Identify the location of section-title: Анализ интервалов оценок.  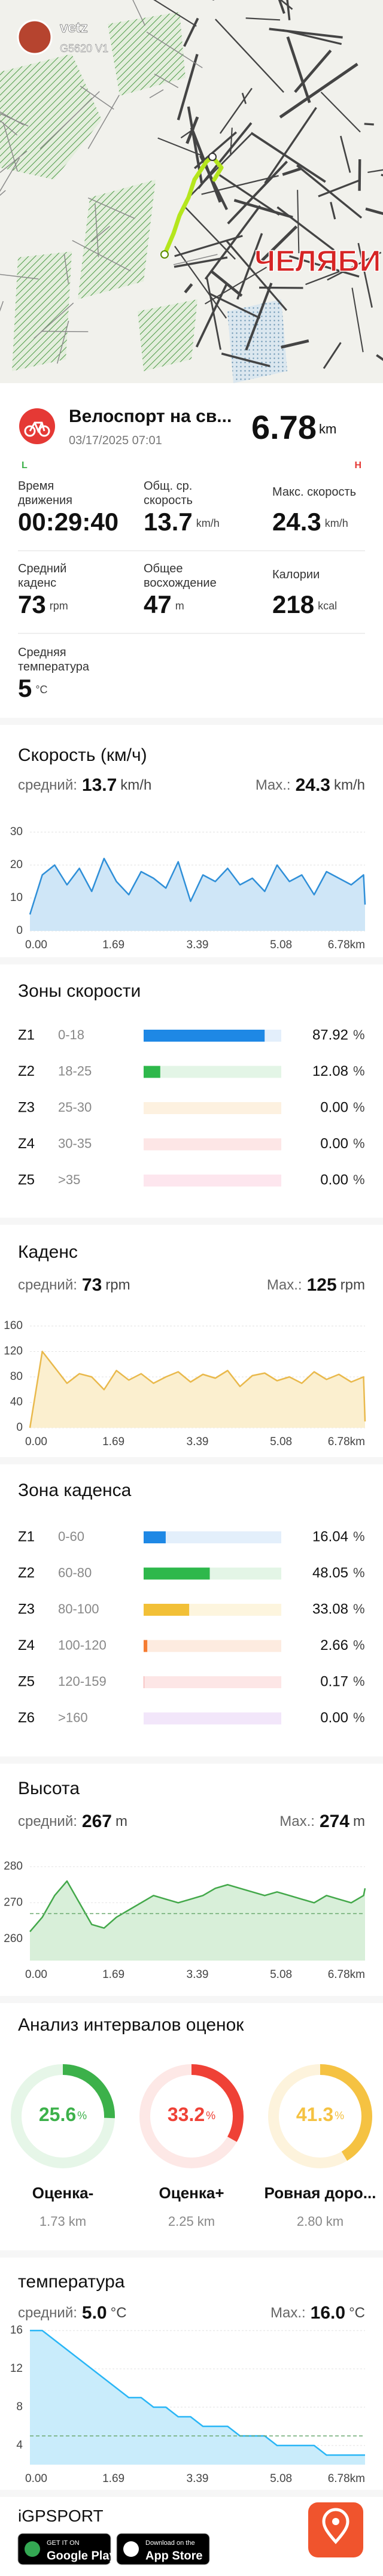
(131, 2025).